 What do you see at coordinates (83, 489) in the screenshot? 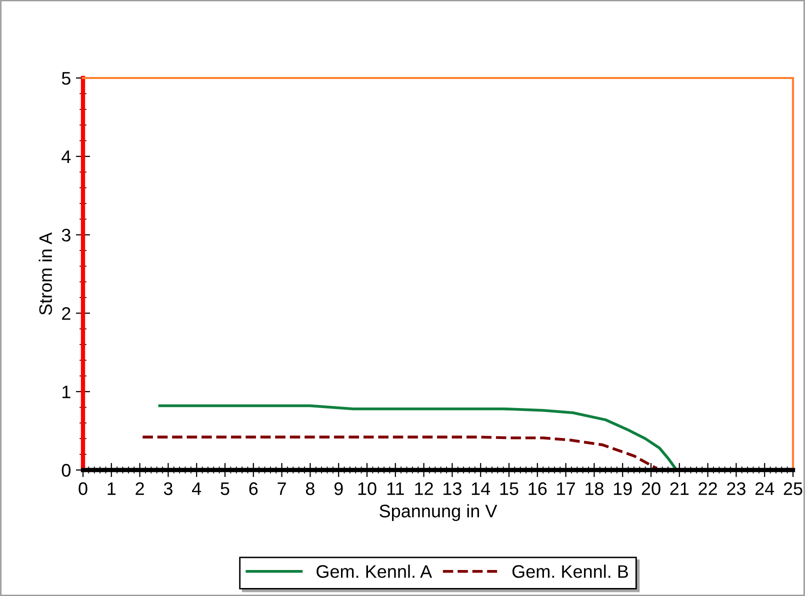
I see `x-tick-label: 0` at bounding box center [83, 489].